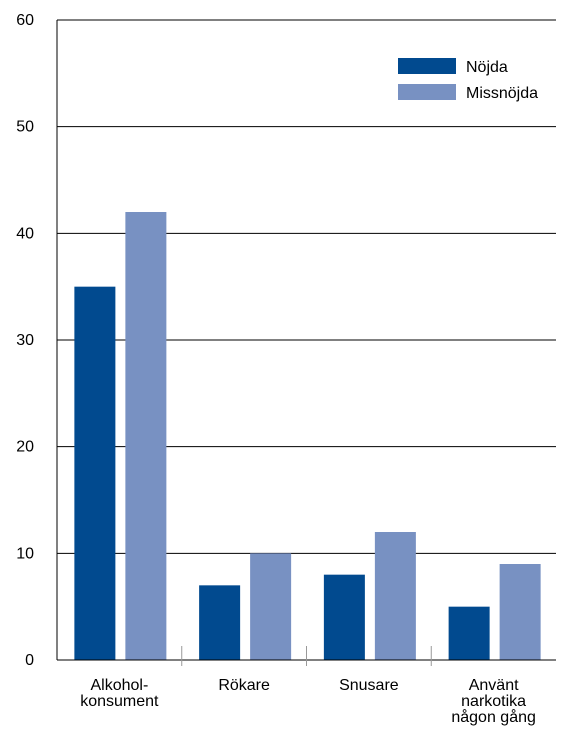 This screenshot has height=732, width=562. Describe the element at coordinates (25, 553) in the screenshot. I see `y-tick-label-10: 10` at that location.